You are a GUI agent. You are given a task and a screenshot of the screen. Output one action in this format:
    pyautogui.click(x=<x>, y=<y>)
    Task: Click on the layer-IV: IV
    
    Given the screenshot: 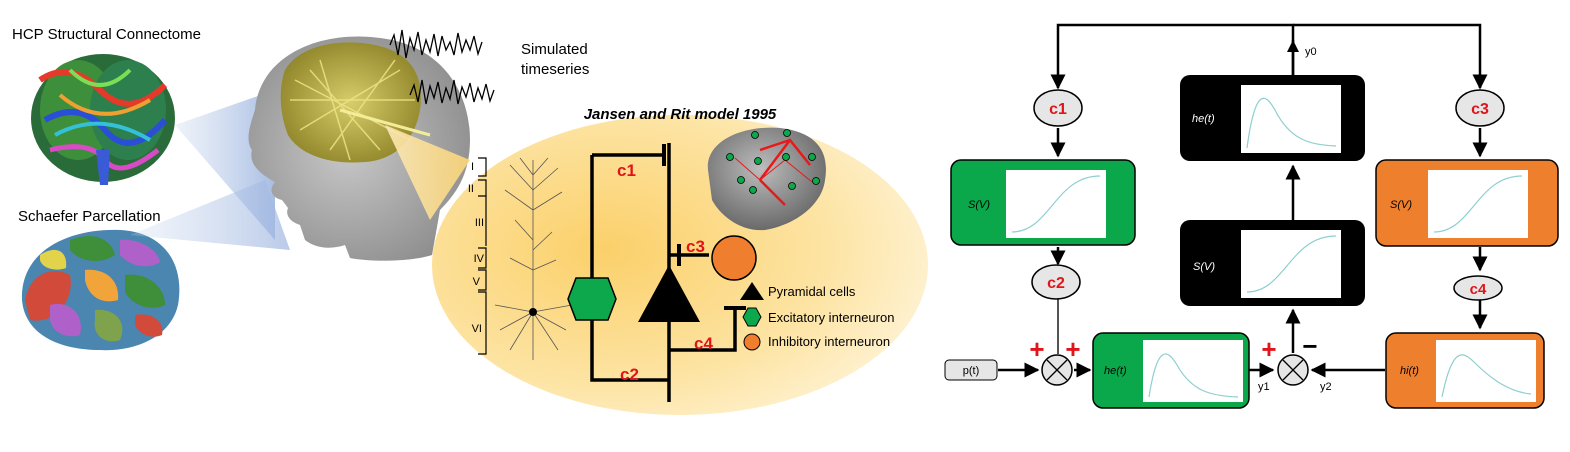 What is the action you would take?
    pyautogui.click(x=479, y=259)
    